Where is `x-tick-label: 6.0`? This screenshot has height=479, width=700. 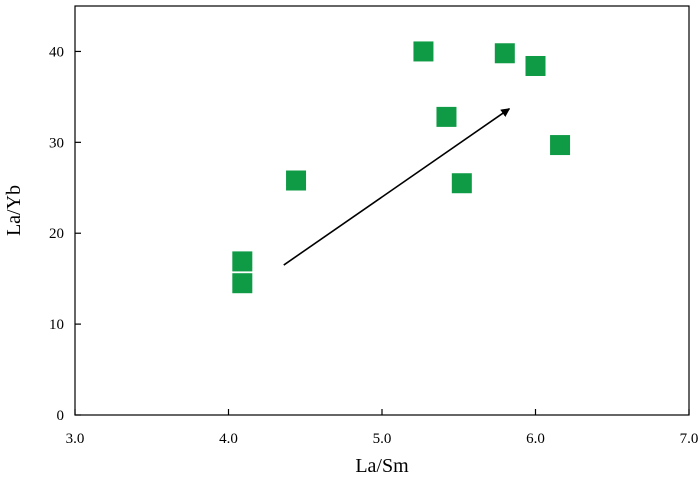
x-tick-label: 6.0 is located at coordinates (535, 439).